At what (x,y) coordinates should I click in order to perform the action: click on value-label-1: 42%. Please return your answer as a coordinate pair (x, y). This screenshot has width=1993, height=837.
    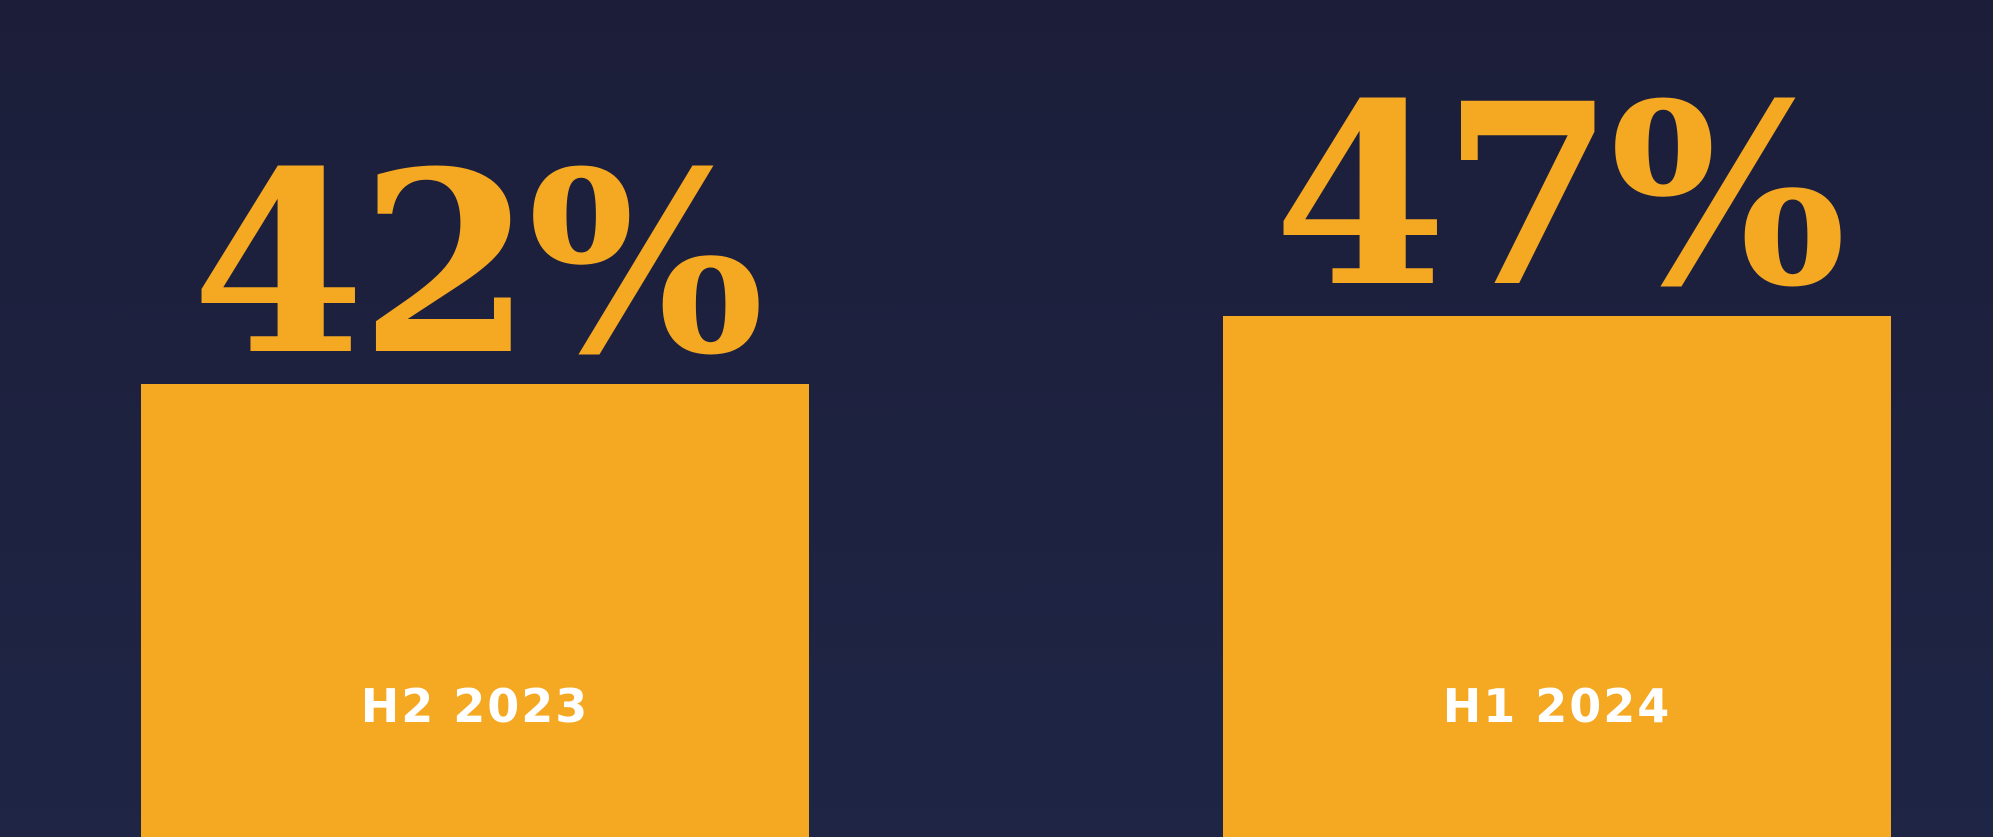
    Looking at the image, I should click on (477, 262).